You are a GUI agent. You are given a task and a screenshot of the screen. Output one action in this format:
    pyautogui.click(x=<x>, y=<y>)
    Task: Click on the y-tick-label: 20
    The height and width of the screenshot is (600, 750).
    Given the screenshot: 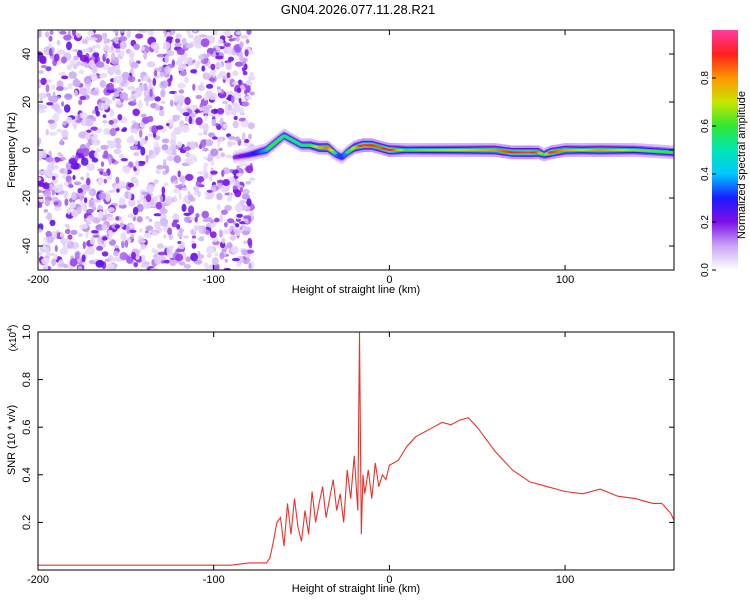 What is the action you would take?
    pyautogui.click(x=27, y=102)
    